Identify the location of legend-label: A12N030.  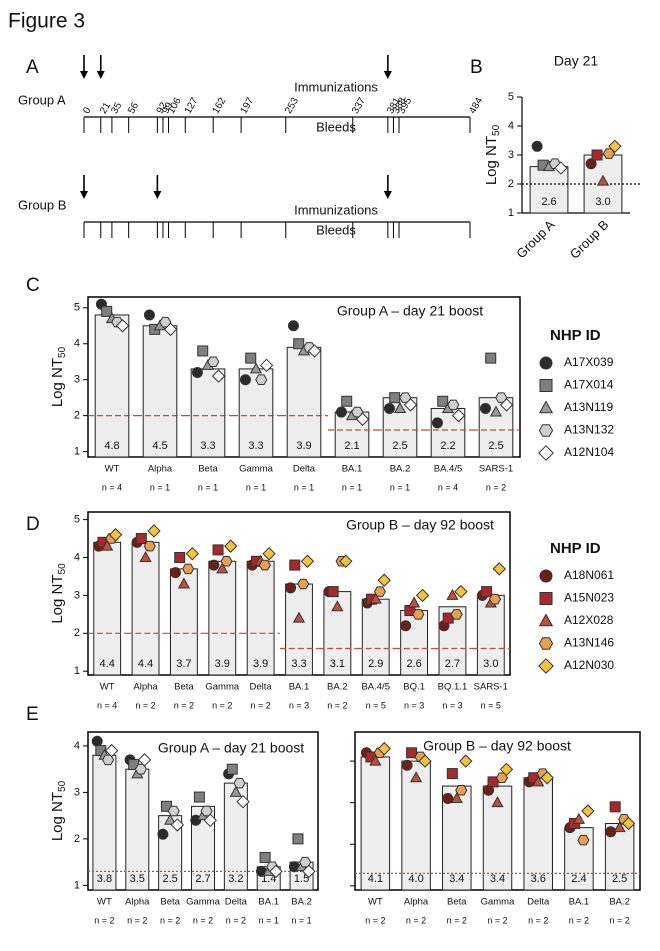
(589, 665).